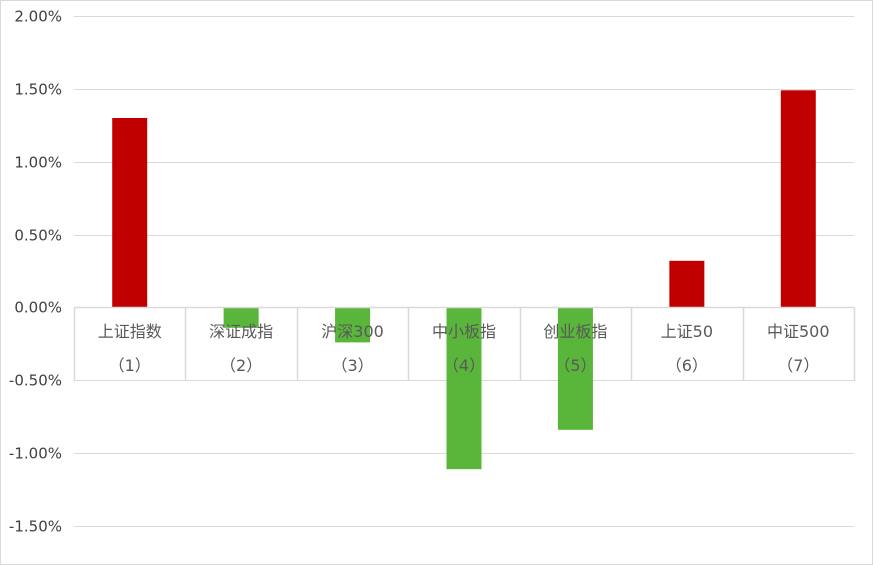 This screenshot has width=873, height=565. What do you see at coordinates (35, 454) in the screenshot?
I see `y-tick-label: -1.00%` at bounding box center [35, 454].